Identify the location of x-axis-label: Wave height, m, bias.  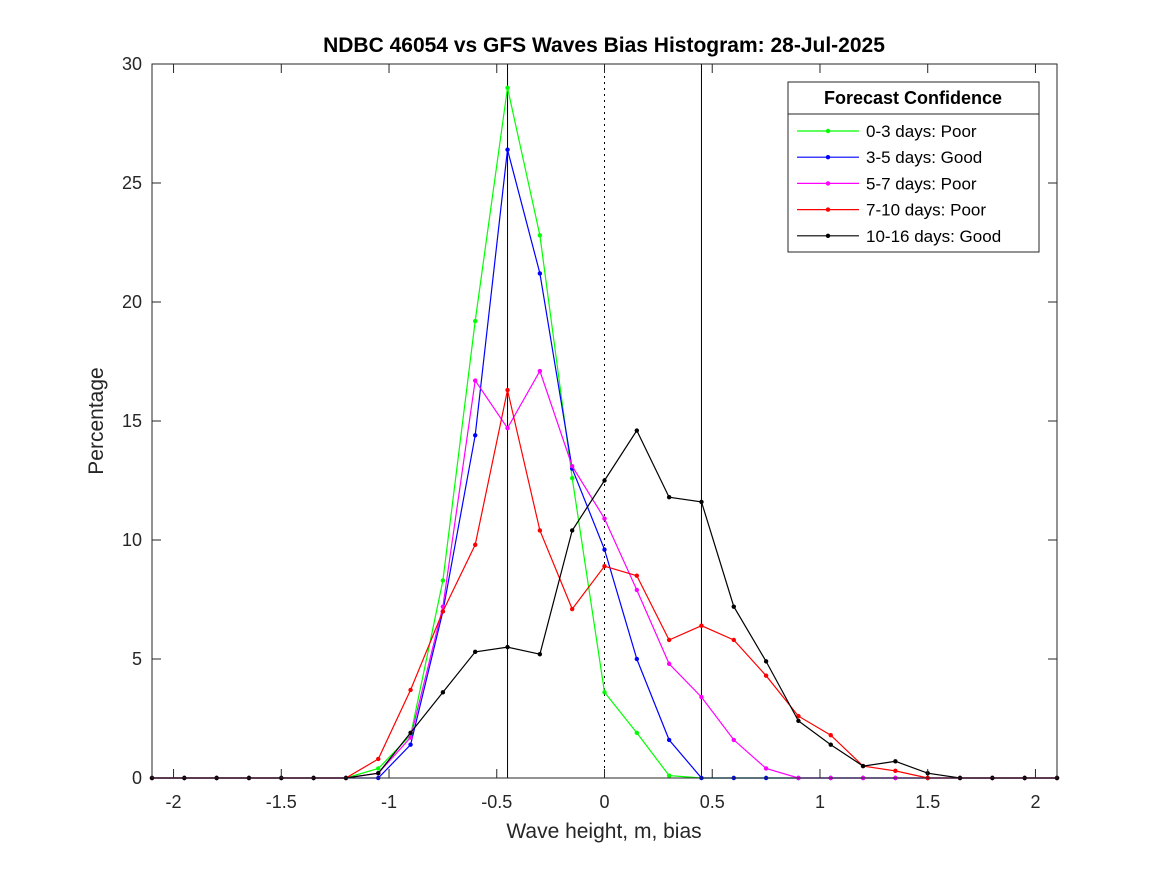
(603, 831).